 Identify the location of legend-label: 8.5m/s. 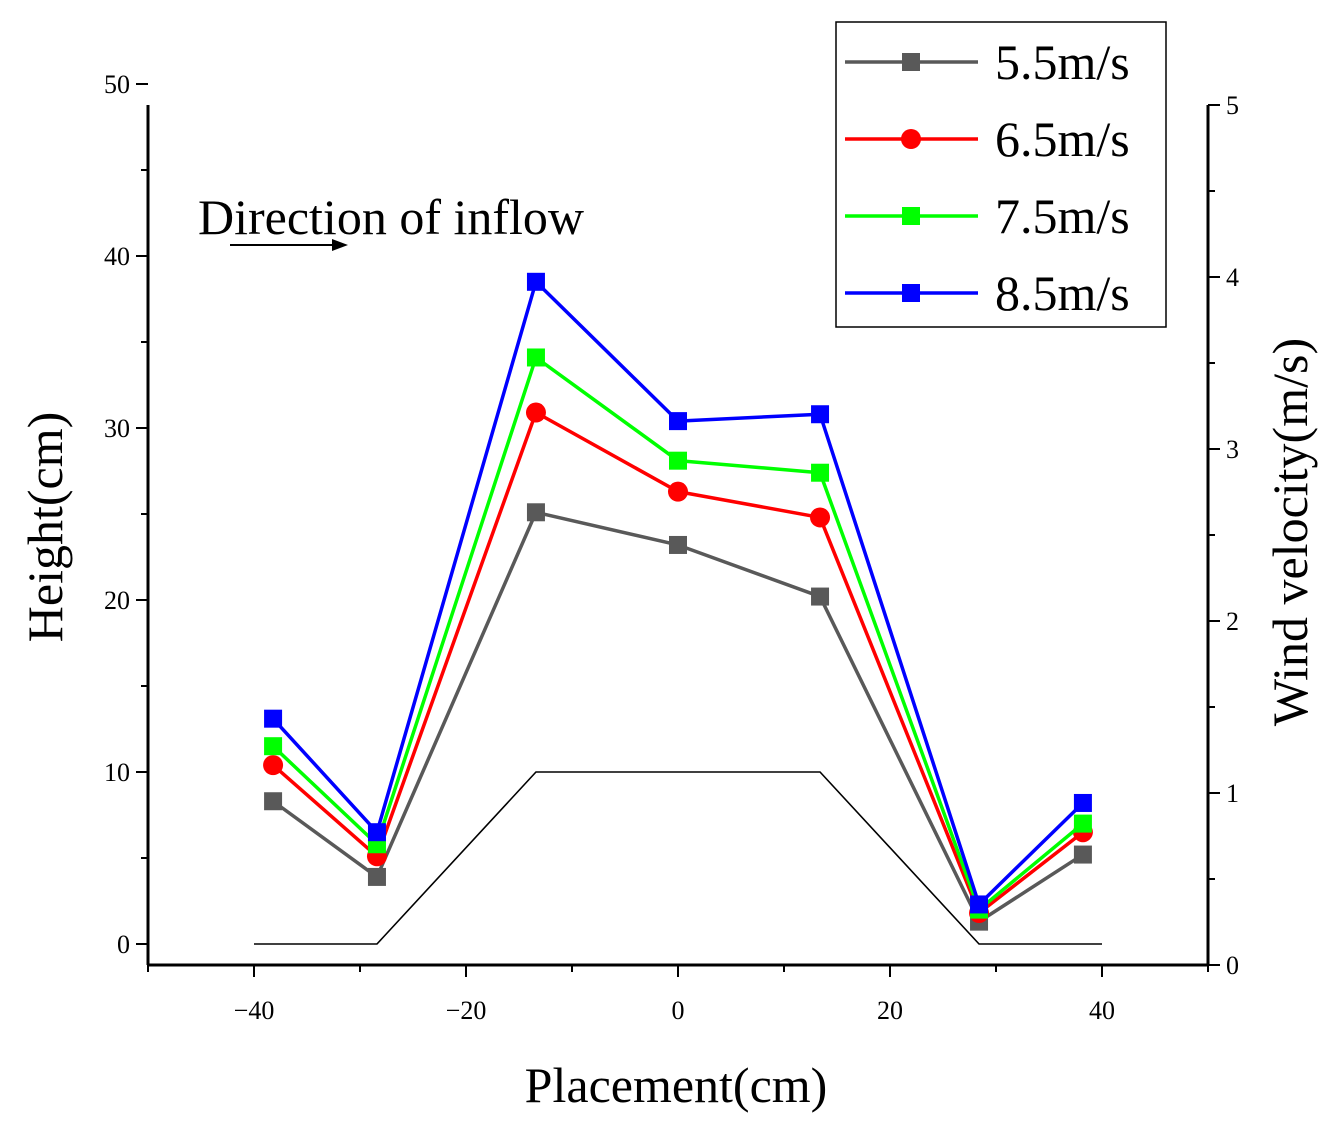
(1062, 293).